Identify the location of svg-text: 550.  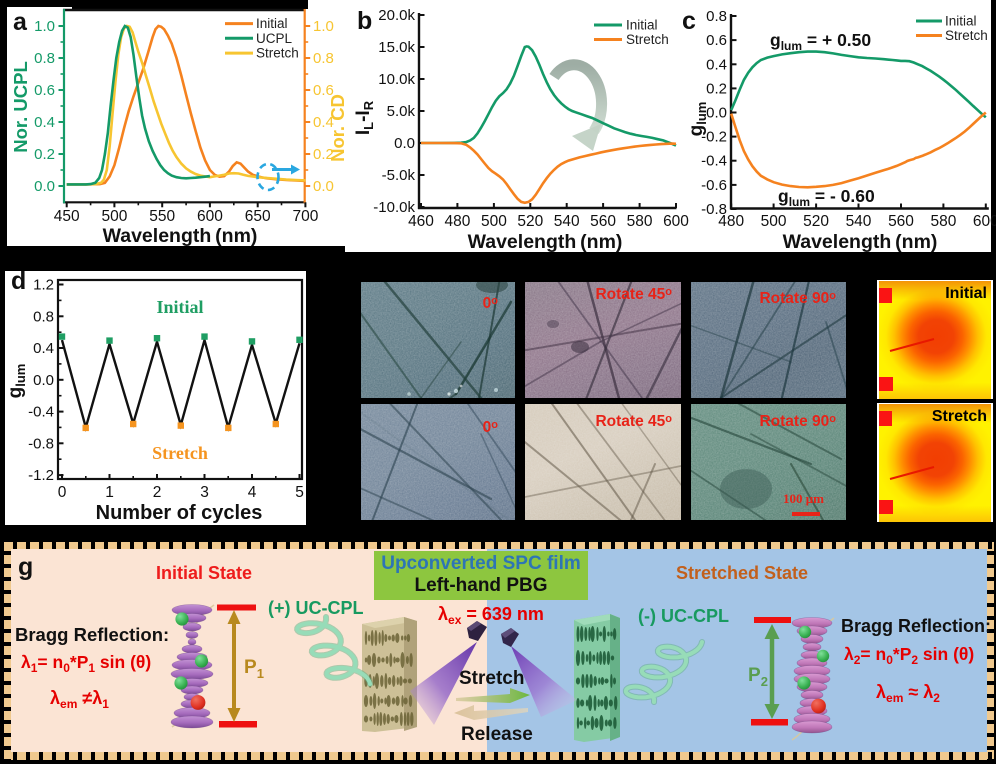
(162, 216).